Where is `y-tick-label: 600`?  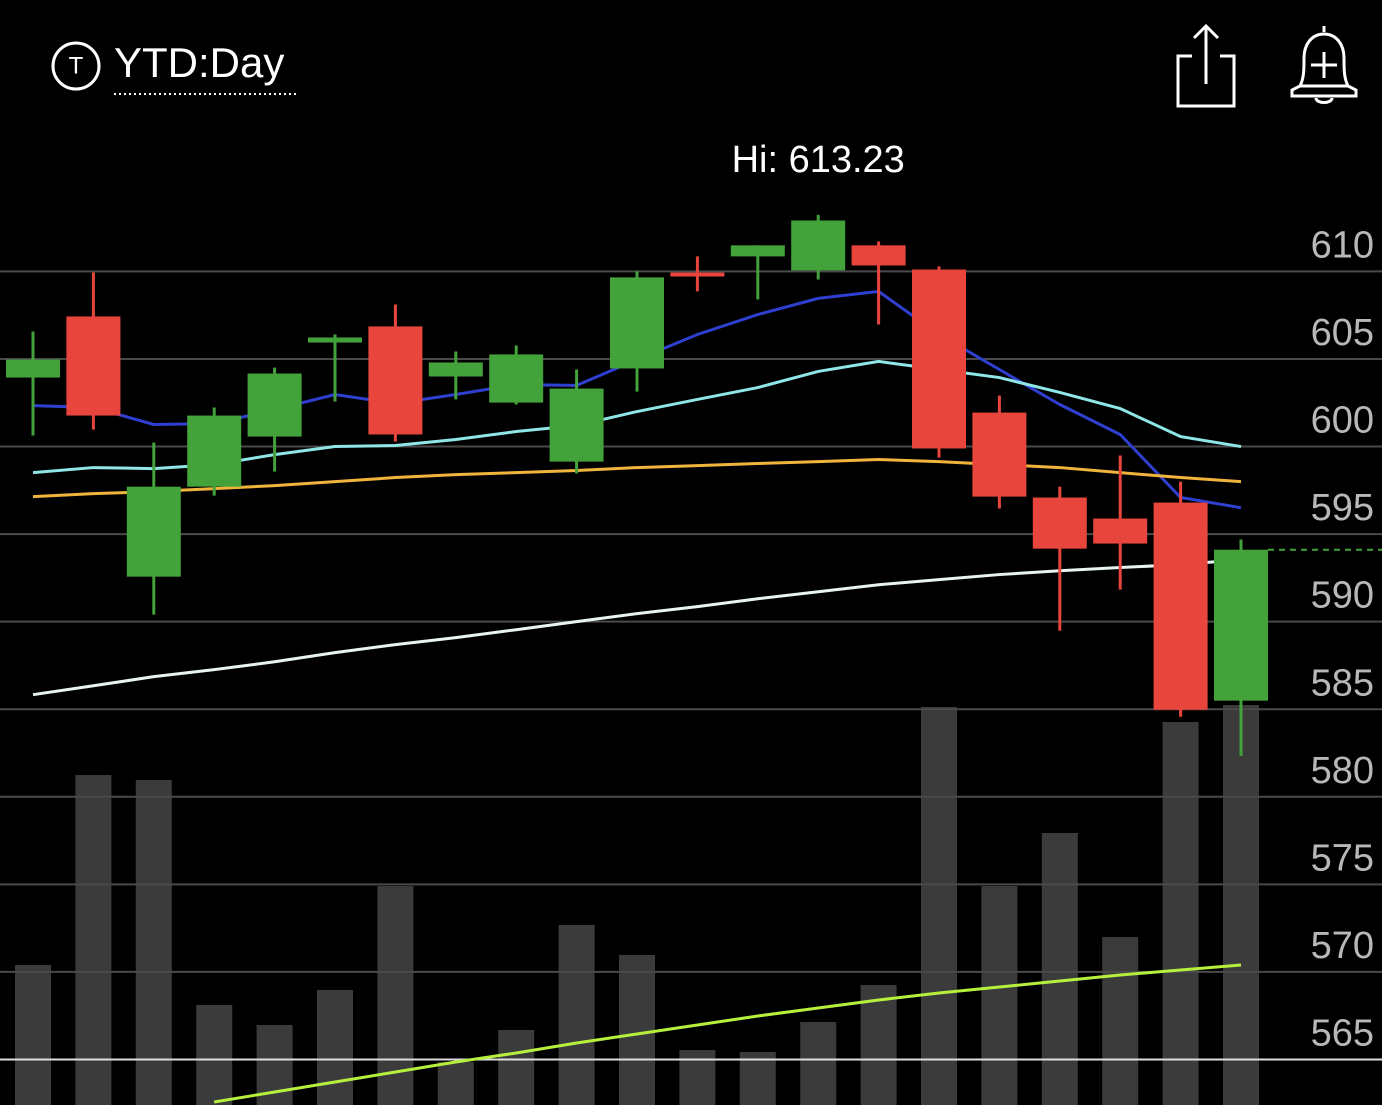 y-tick-label: 600 is located at coordinates (1342, 421).